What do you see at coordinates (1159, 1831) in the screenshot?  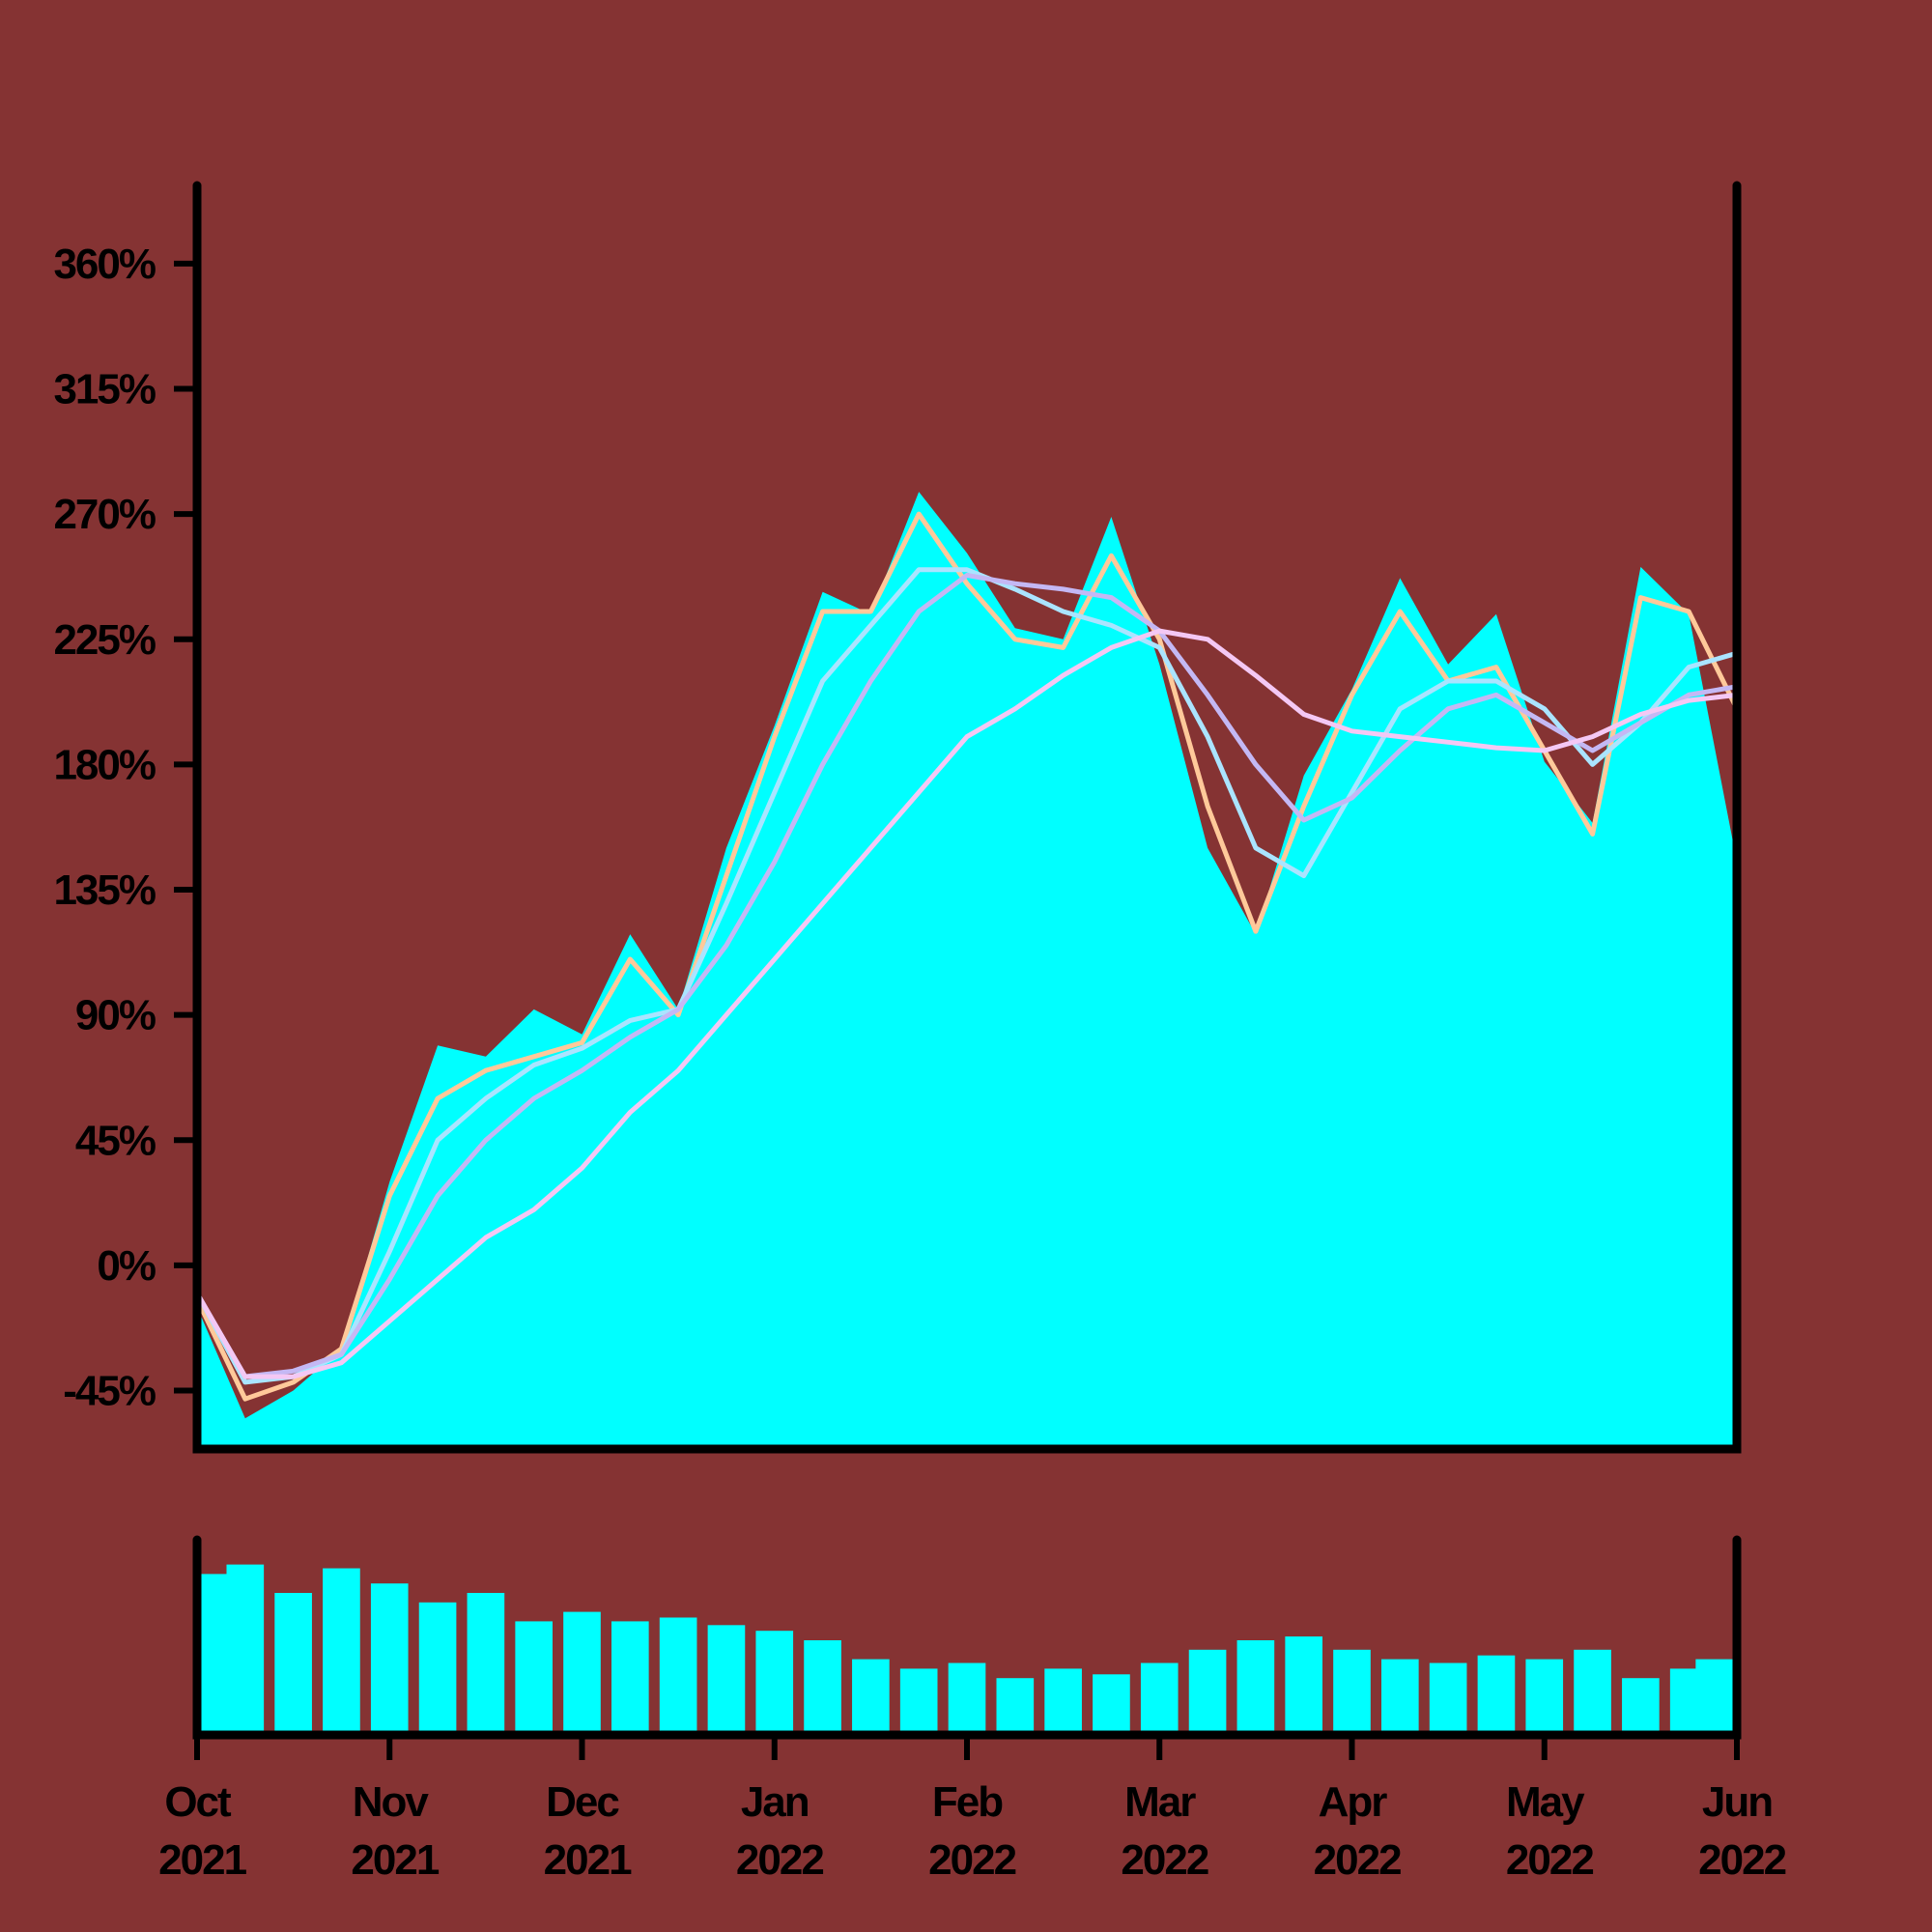 I see `x-tick-label: Mar 2022` at bounding box center [1159, 1831].